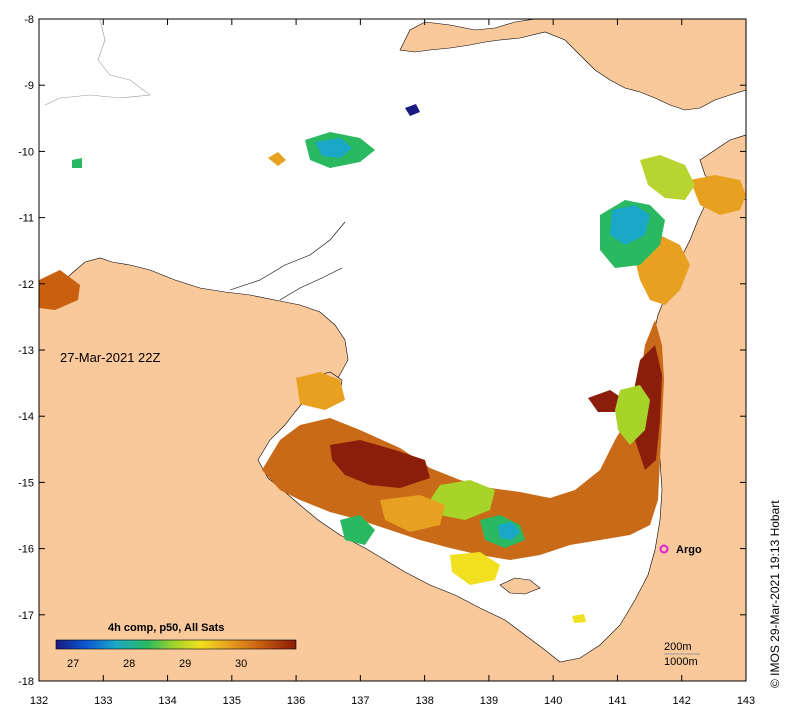 This screenshot has width=791, height=716. I want to click on x-tick-label: 142, so click(682, 701).